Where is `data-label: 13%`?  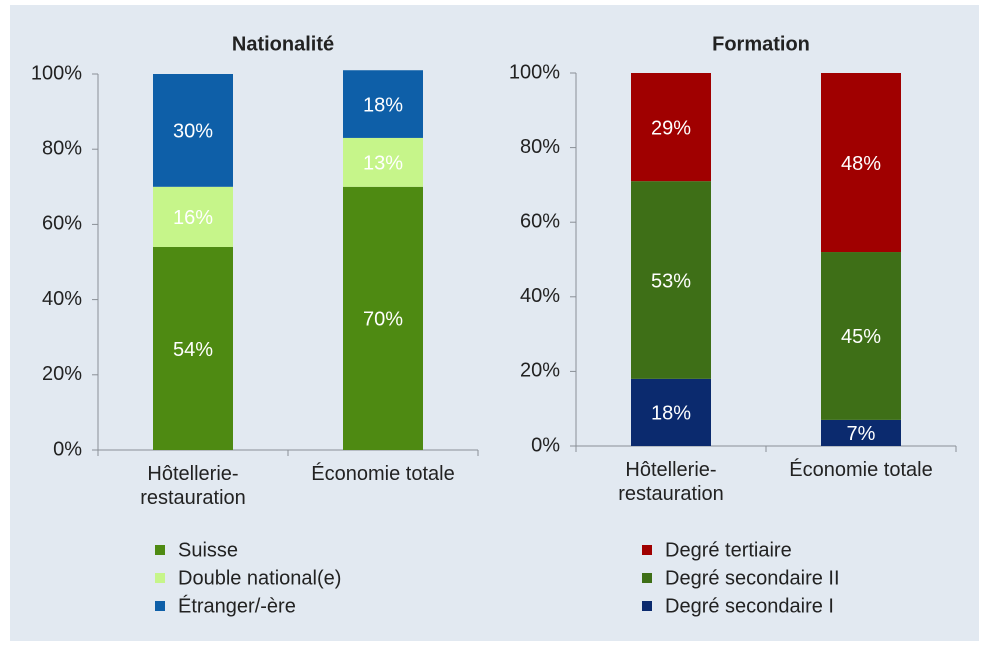 data-label: 13% is located at coordinates (383, 164).